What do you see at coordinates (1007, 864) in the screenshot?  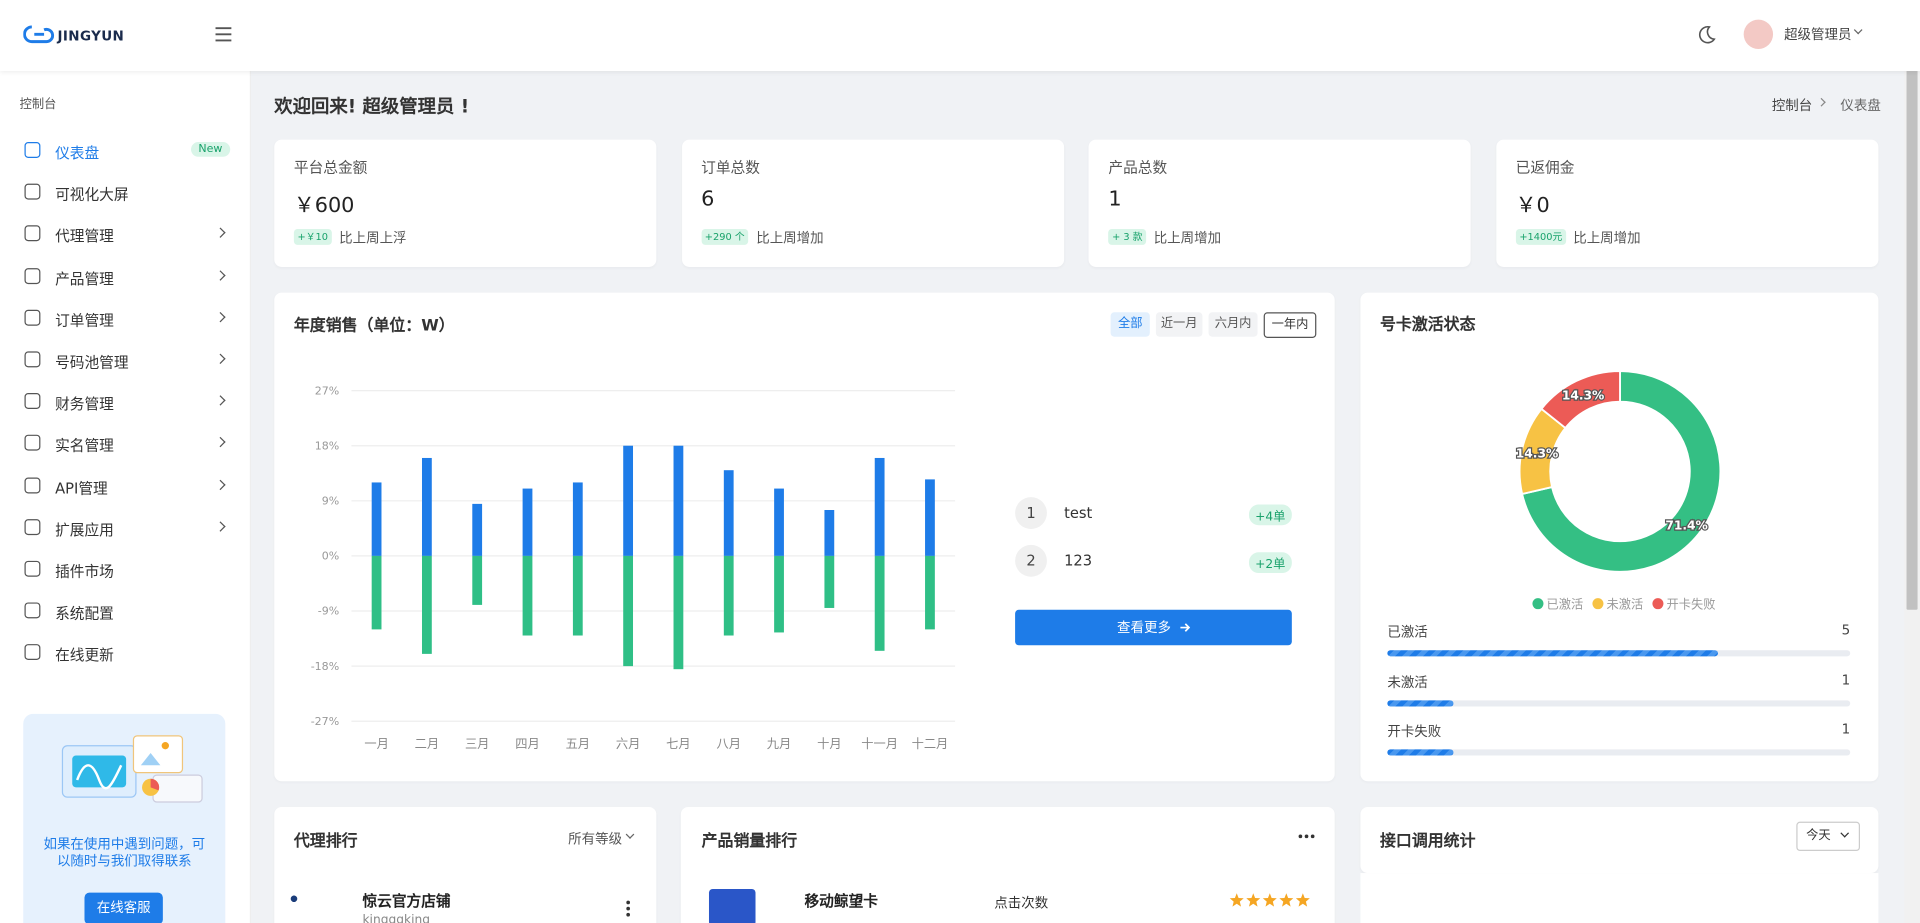 I see `product-rank-card` at bounding box center [1007, 864].